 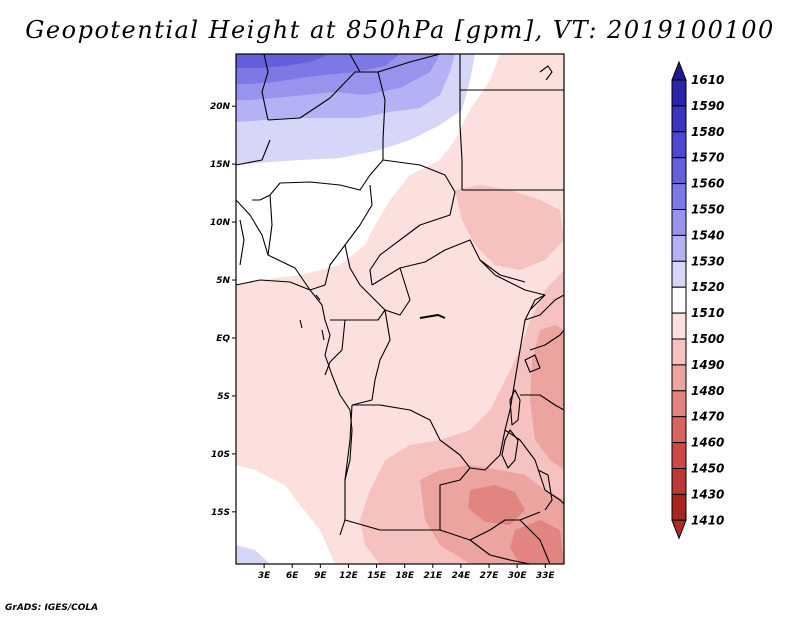 What do you see at coordinates (546, 576) in the screenshot?
I see `lon-label: 33E` at bounding box center [546, 576].